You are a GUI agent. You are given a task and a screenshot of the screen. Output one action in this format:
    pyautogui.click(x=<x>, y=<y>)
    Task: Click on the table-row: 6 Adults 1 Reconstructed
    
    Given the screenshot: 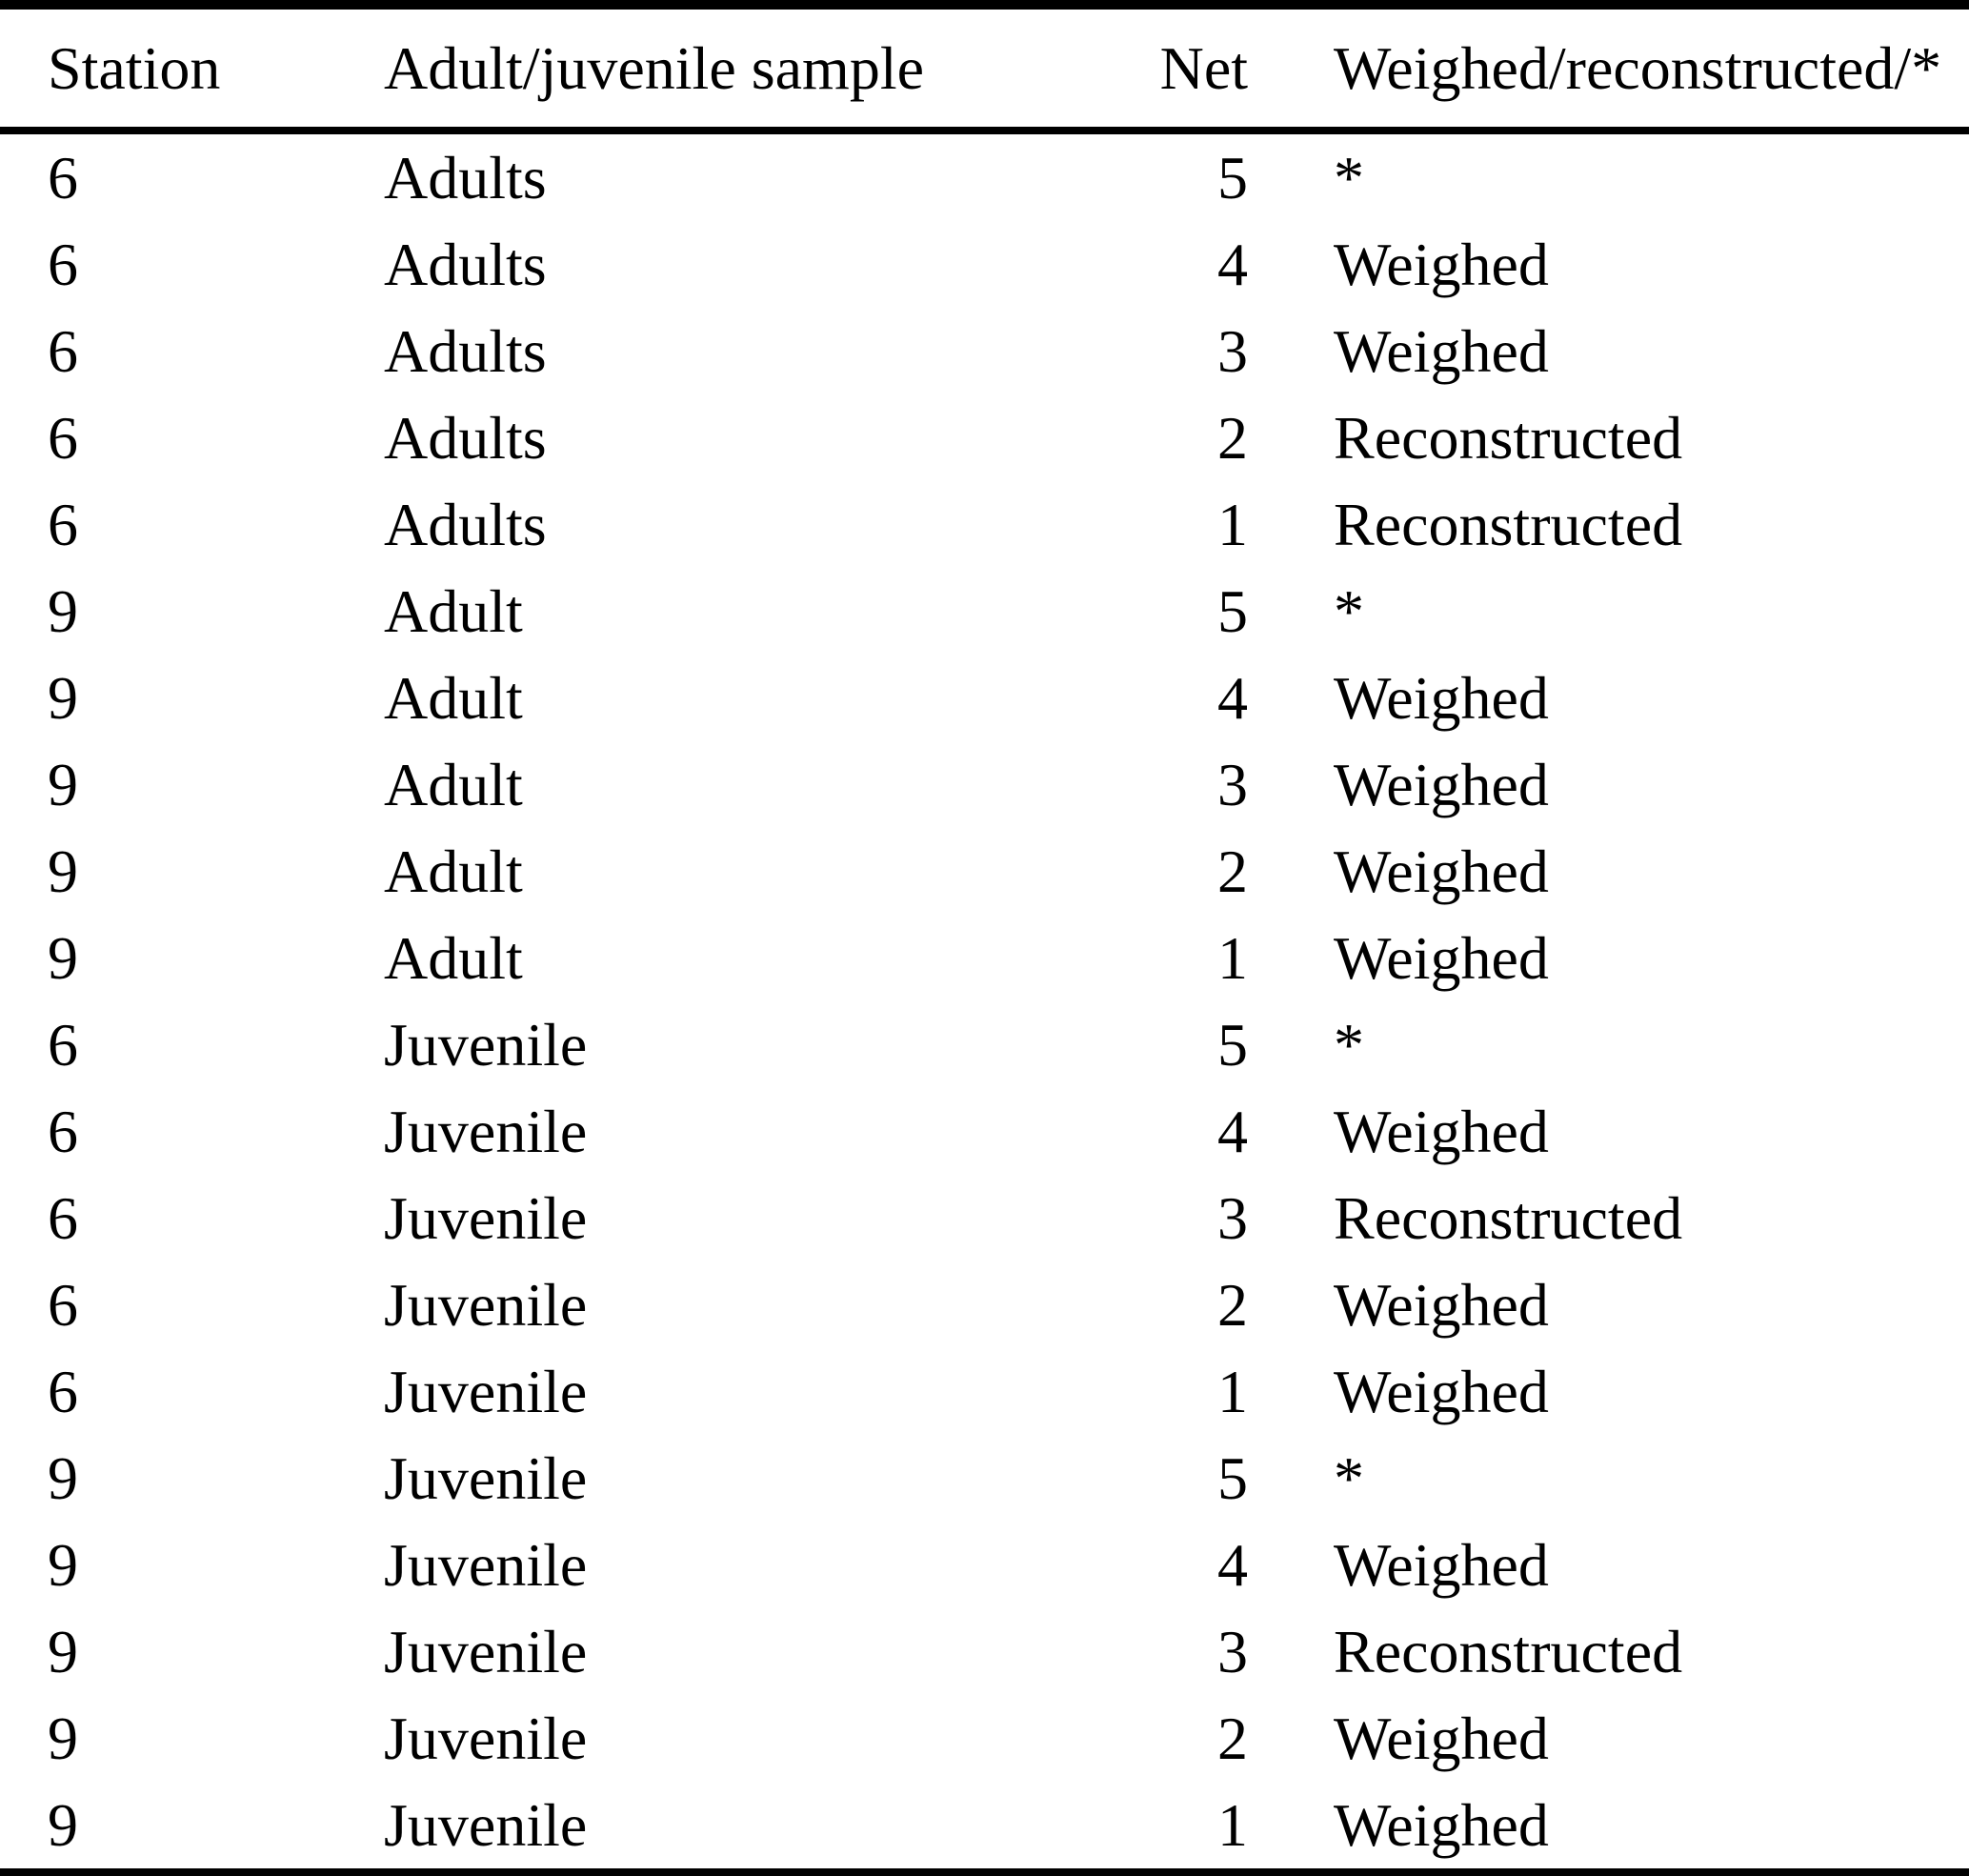 What is the action you would take?
    pyautogui.click(x=984, y=525)
    